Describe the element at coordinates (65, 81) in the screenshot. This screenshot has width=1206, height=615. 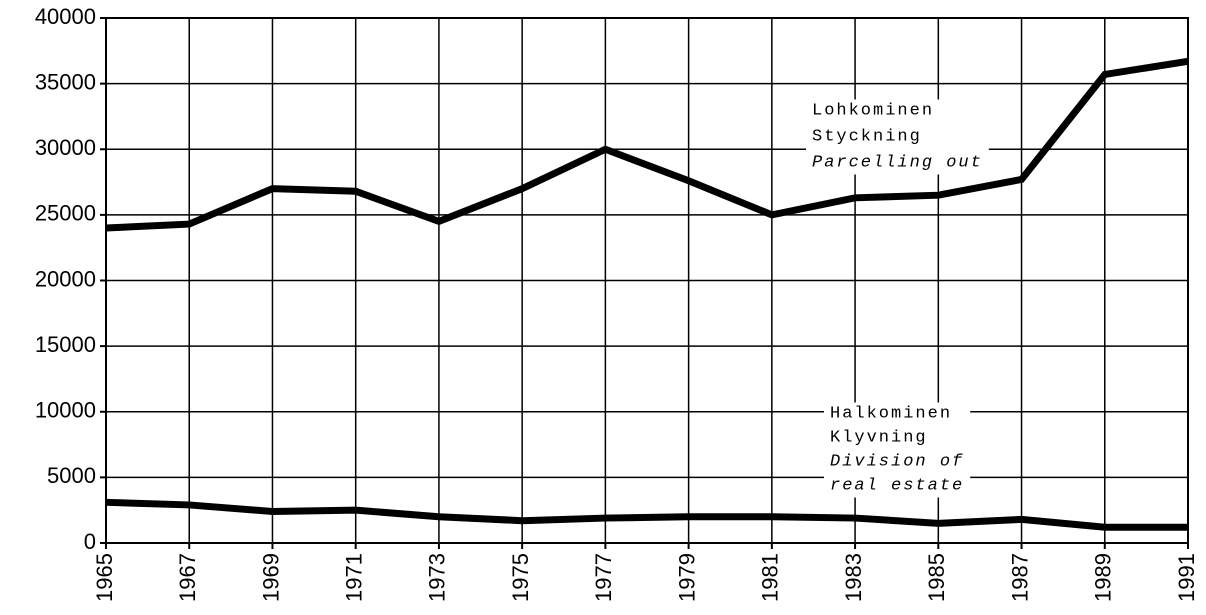
I see `y-tick-label: 35000` at that location.